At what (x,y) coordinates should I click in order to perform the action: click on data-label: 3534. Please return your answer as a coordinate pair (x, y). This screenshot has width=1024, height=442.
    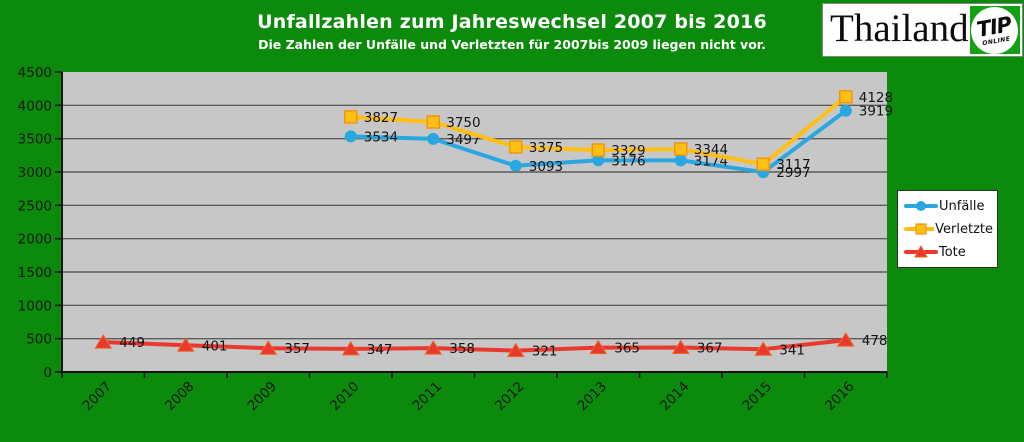
    Looking at the image, I should click on (381, 137).